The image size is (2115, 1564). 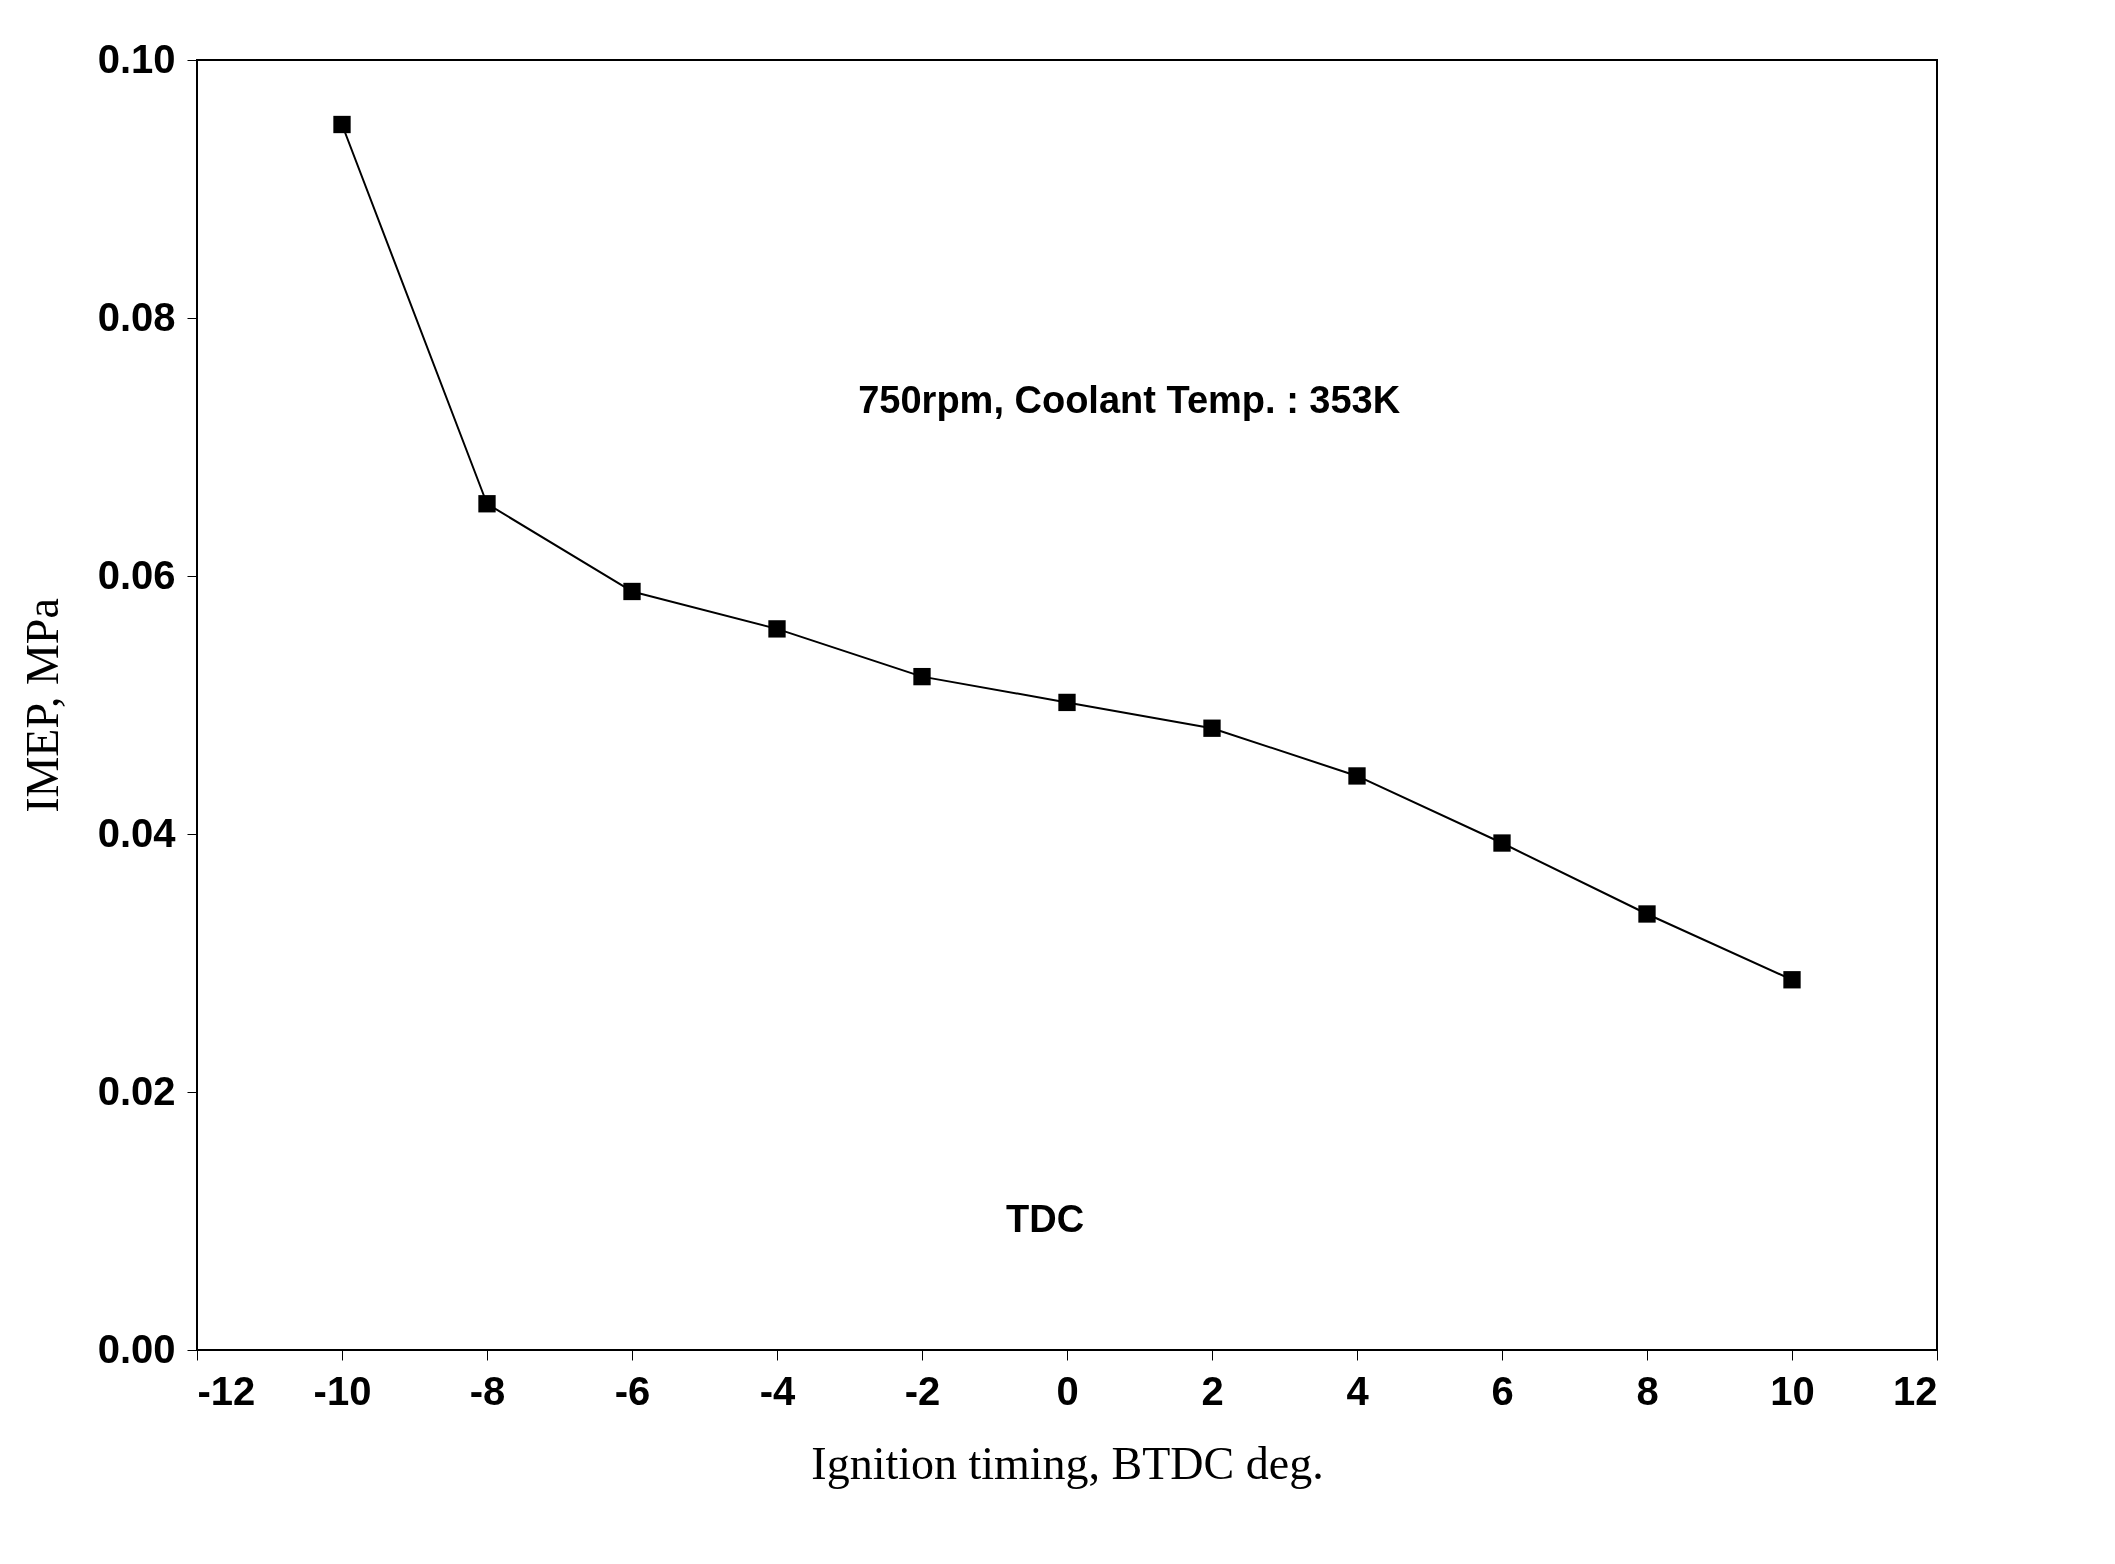 What do you see at coordinates (136, 316) in the screenshot?
I see `y-tick-label: 0.08` at bounding box center [136, 316].